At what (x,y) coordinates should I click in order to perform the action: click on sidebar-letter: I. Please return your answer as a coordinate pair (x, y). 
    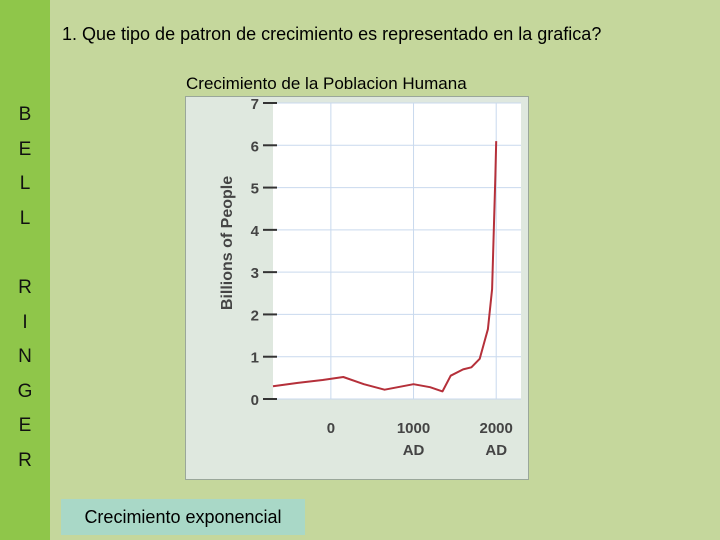
    Looking at the image, I should click on (25, 322).